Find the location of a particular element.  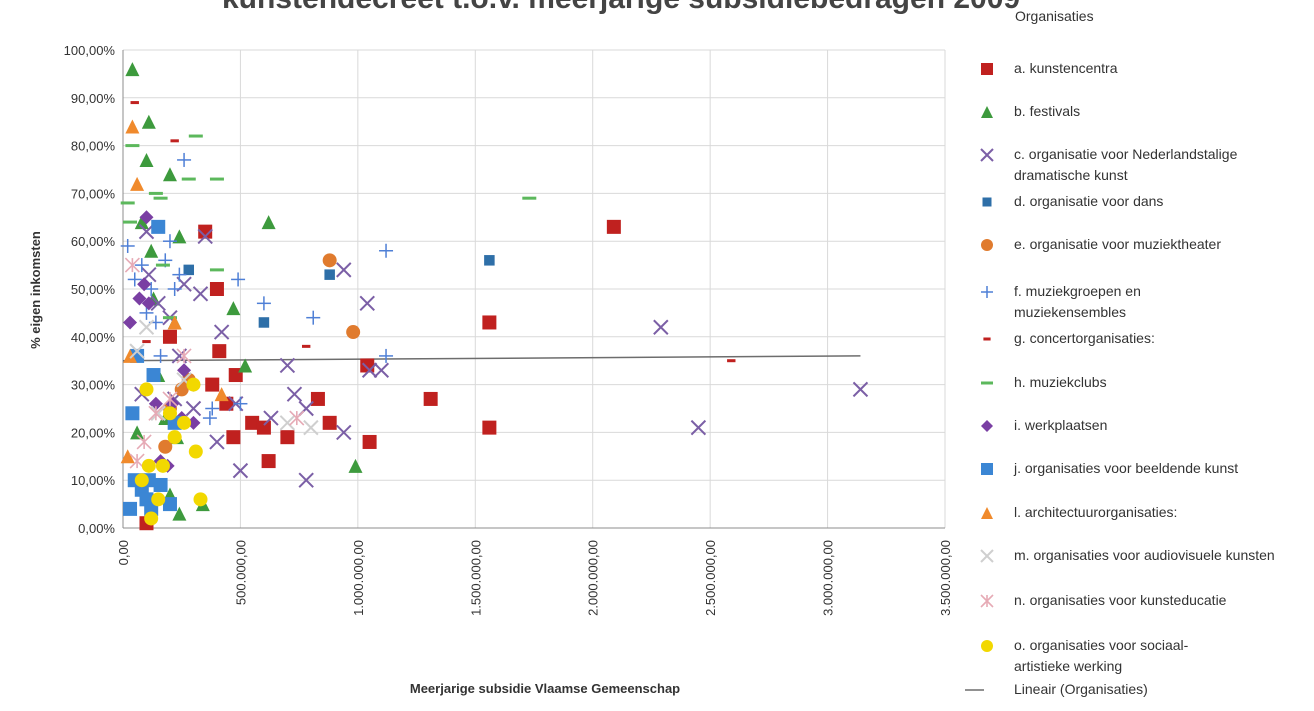

legend-label: n. organisaties voor kunsteducatie is located at coordinates (1120, 600).